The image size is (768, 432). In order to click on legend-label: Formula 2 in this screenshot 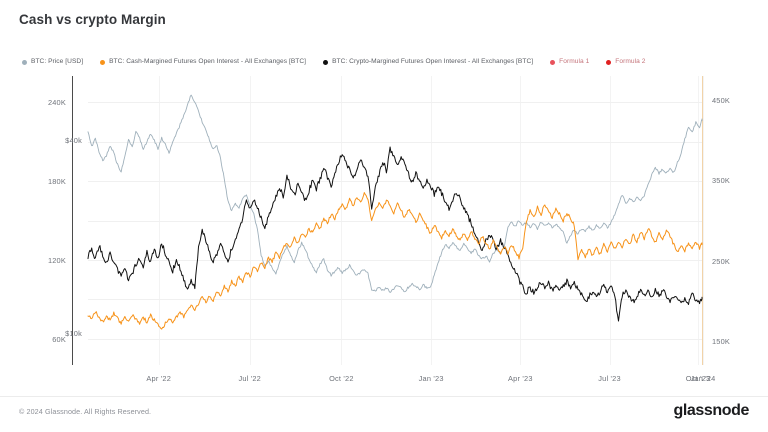, I will do `click(630, 61)`.